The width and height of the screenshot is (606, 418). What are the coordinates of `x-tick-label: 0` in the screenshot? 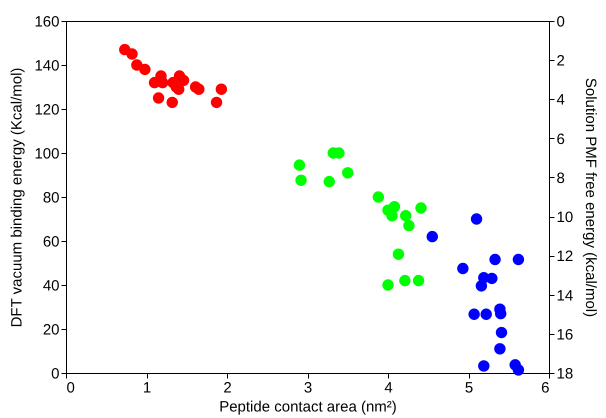 It's located at (70, 388).